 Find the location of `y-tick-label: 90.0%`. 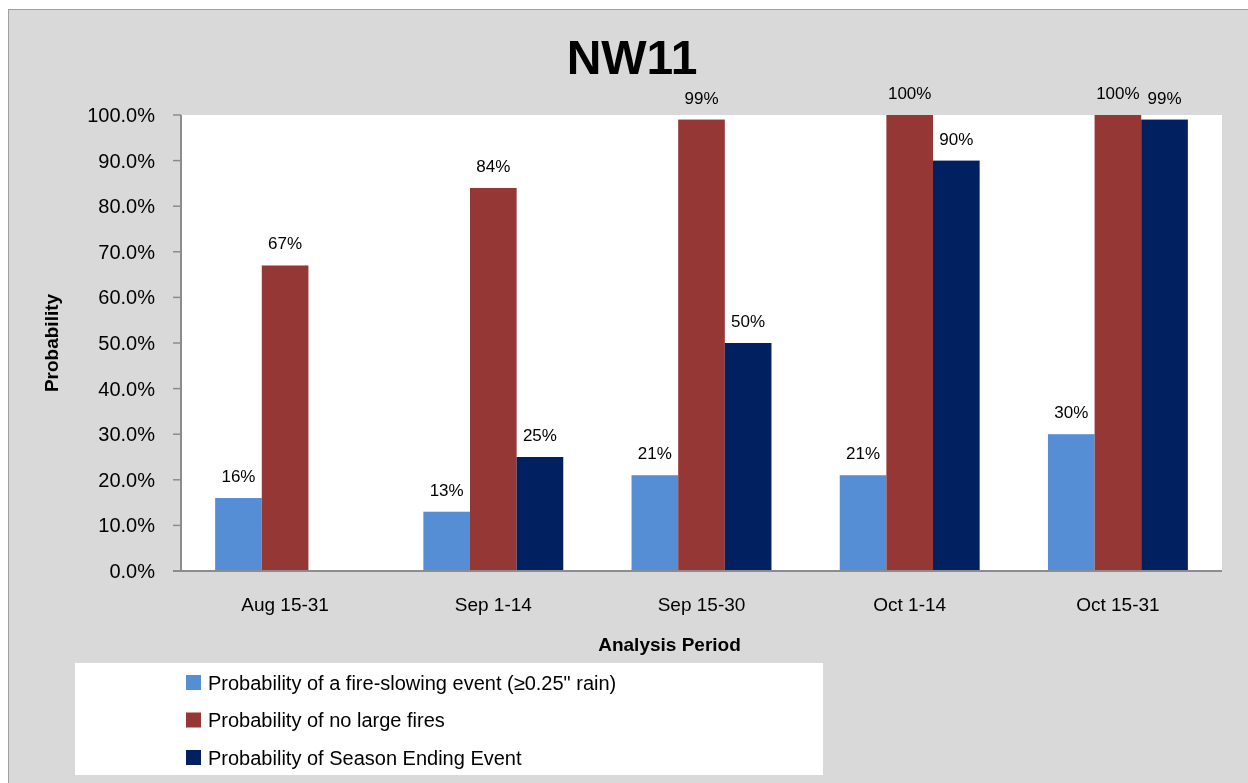

y-tick-label: 90.0% is located at coordinates (127, 160).